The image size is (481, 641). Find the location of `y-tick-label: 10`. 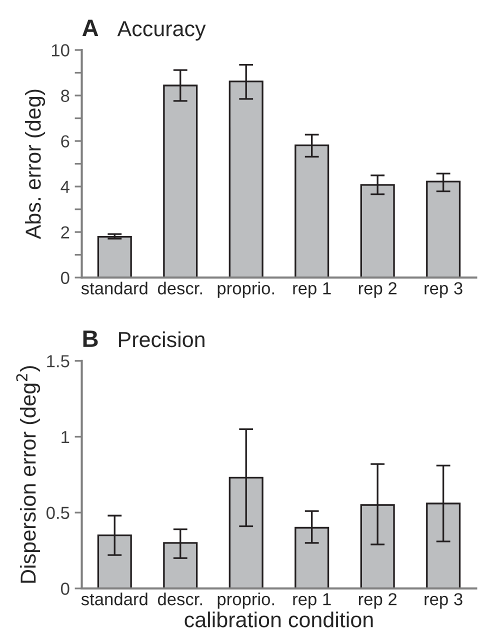

y-tick-label: 10 is located at coordinates (61, 50).